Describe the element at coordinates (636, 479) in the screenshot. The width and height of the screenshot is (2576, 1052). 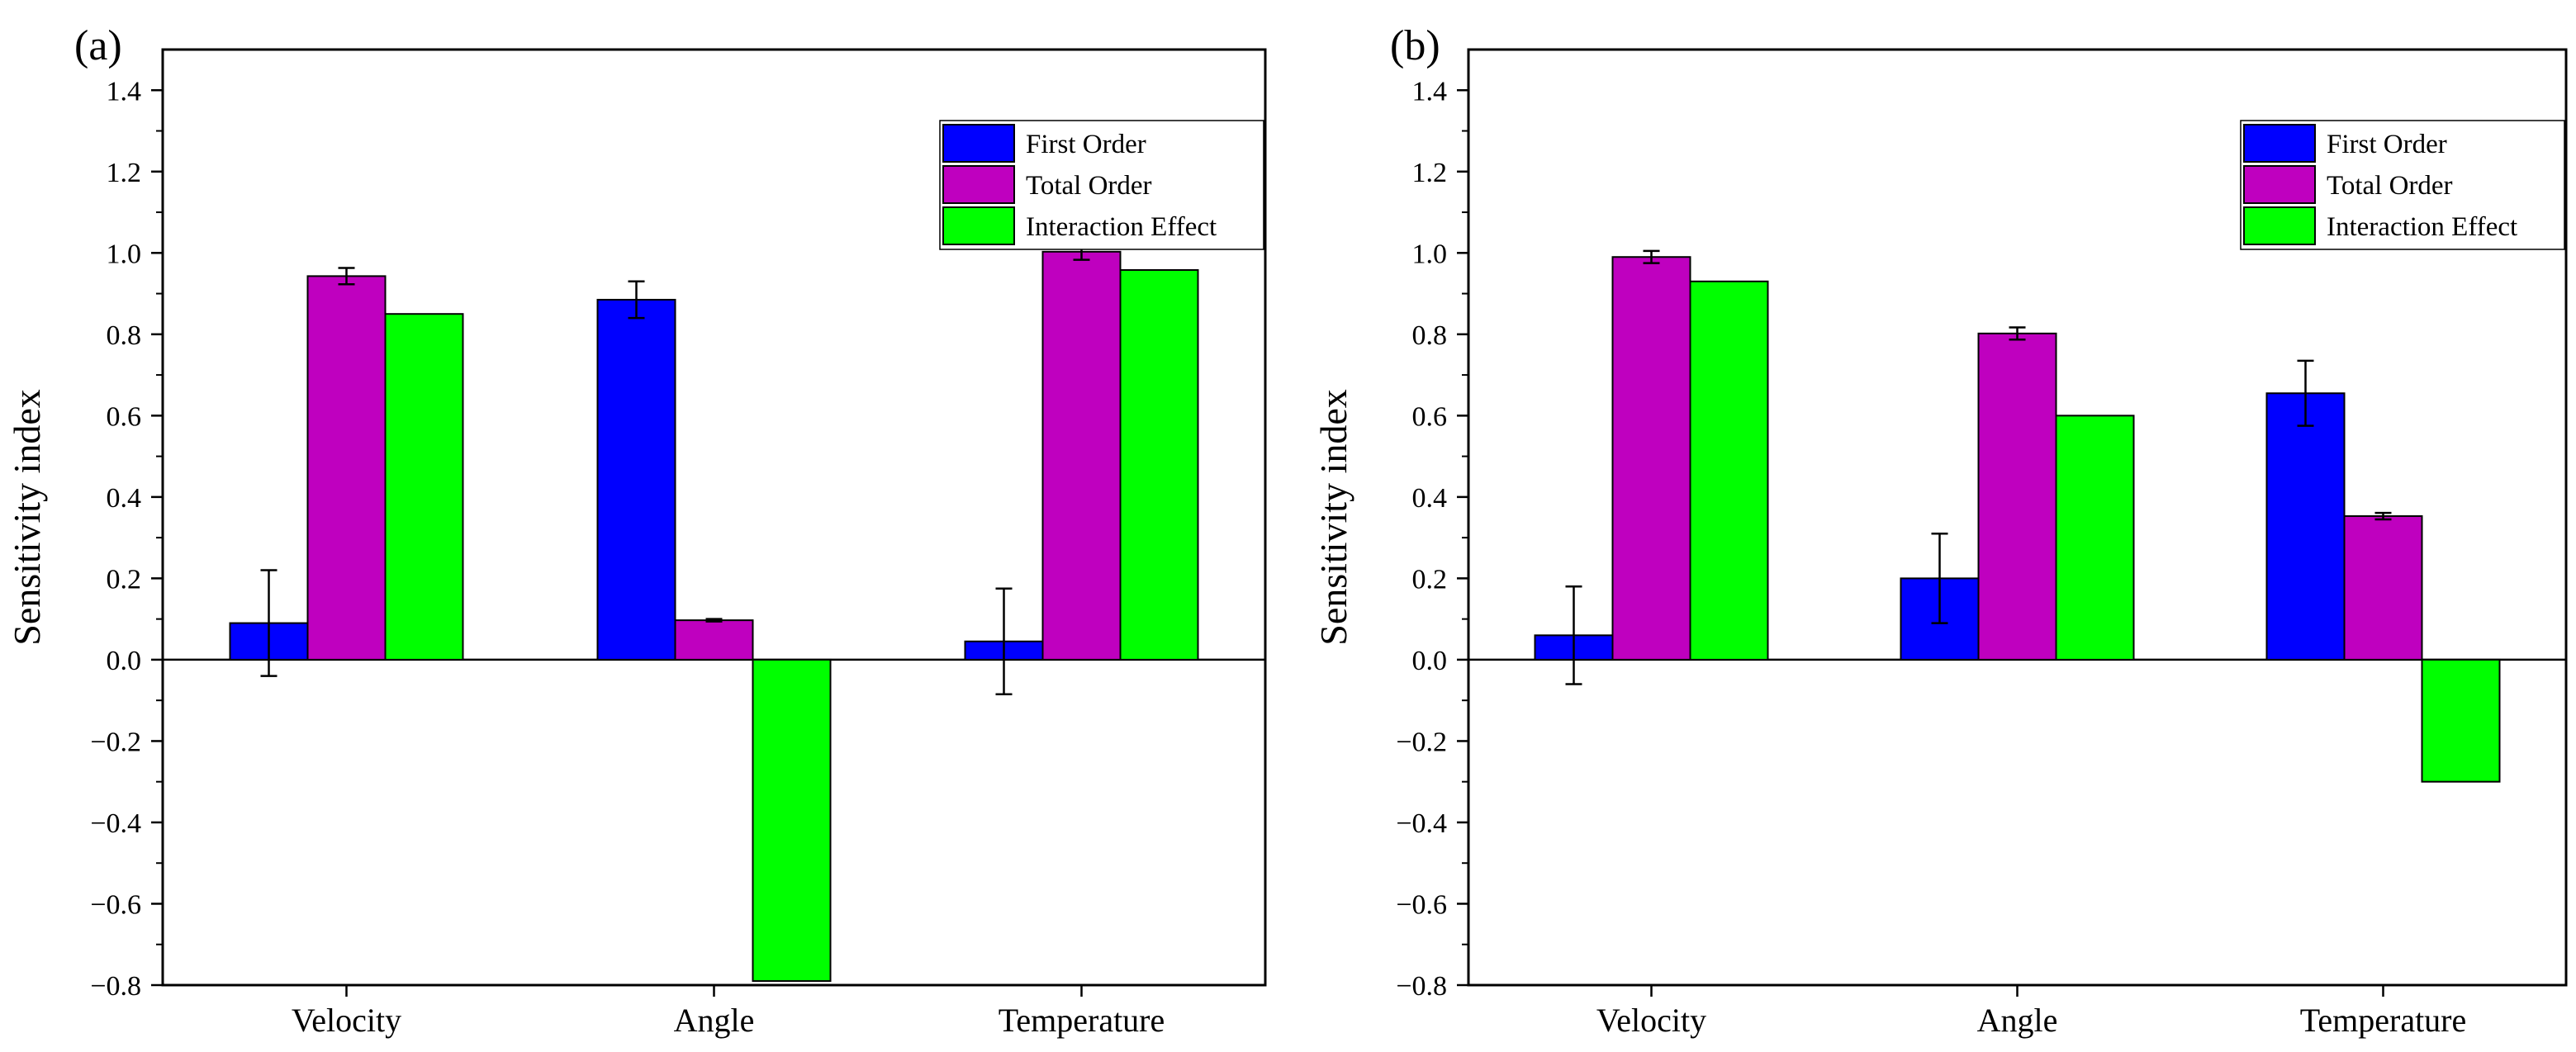
I see `bar-first-order-angle` at that location.